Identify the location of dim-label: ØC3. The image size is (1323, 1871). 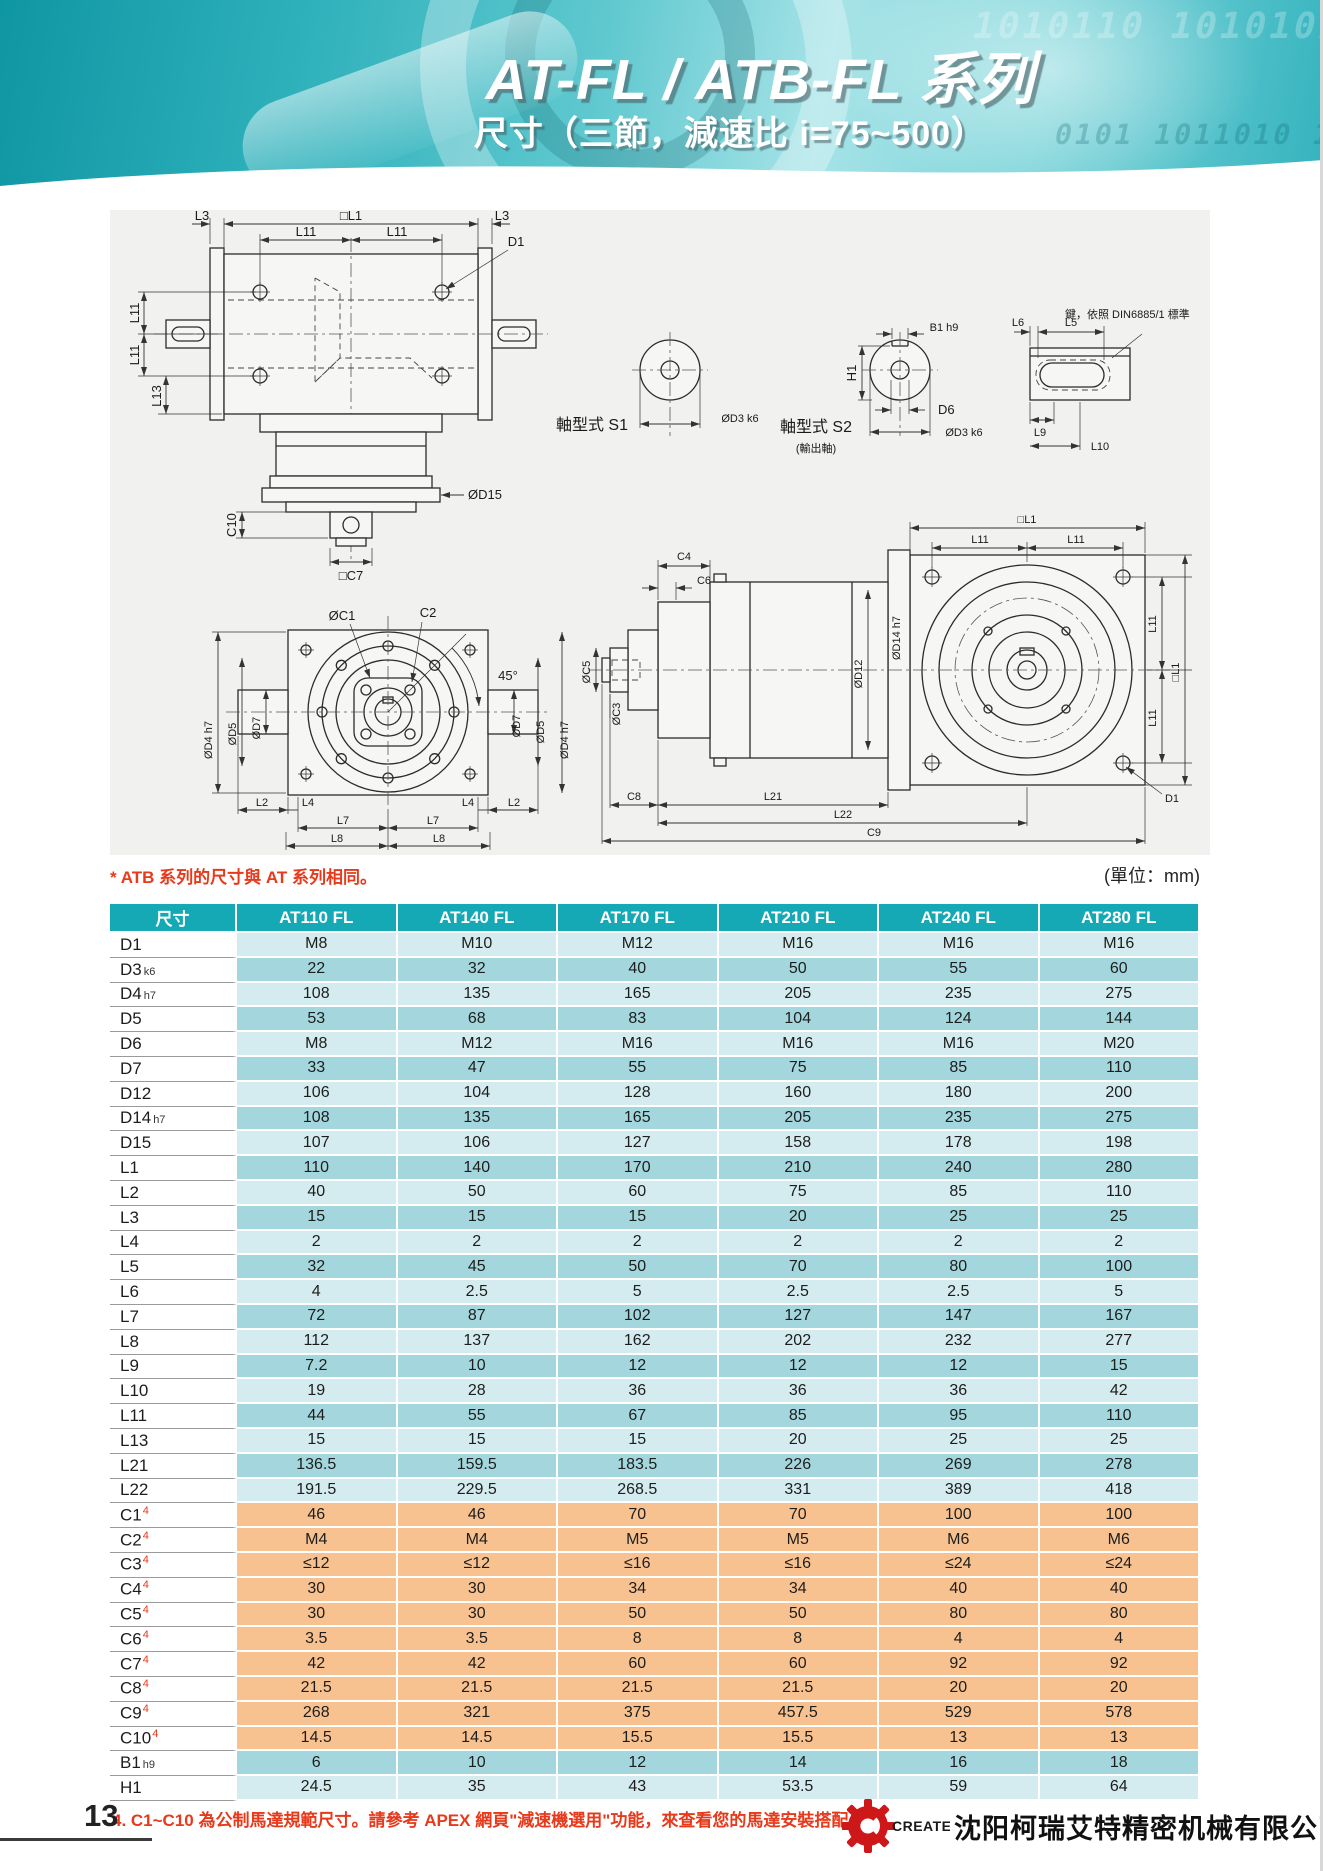
(617, 714).